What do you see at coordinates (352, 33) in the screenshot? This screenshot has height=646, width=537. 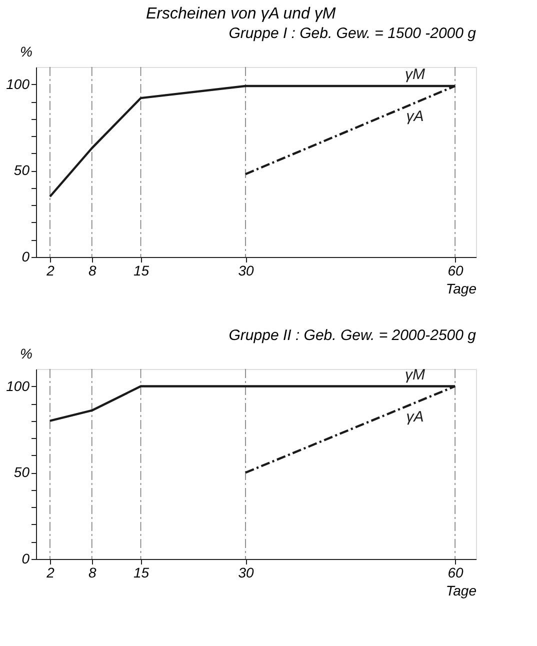 I see `chart-subtitle: Gruppe I : Geb. Gew. = 1500 -2000 g` at bounding box center [352, 33].